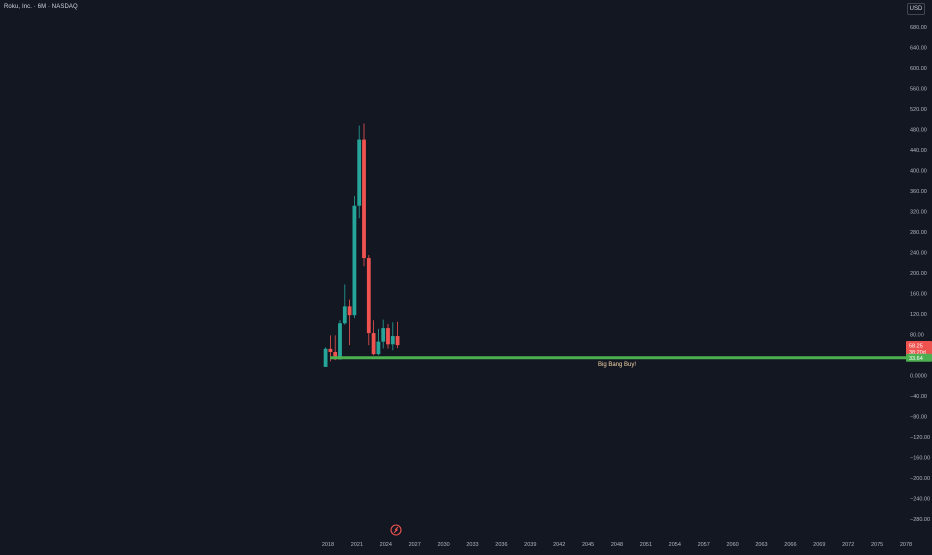 This screenshot has height=555, width=932. I want to click on time-tick-label: 2042, so click(559, 545).